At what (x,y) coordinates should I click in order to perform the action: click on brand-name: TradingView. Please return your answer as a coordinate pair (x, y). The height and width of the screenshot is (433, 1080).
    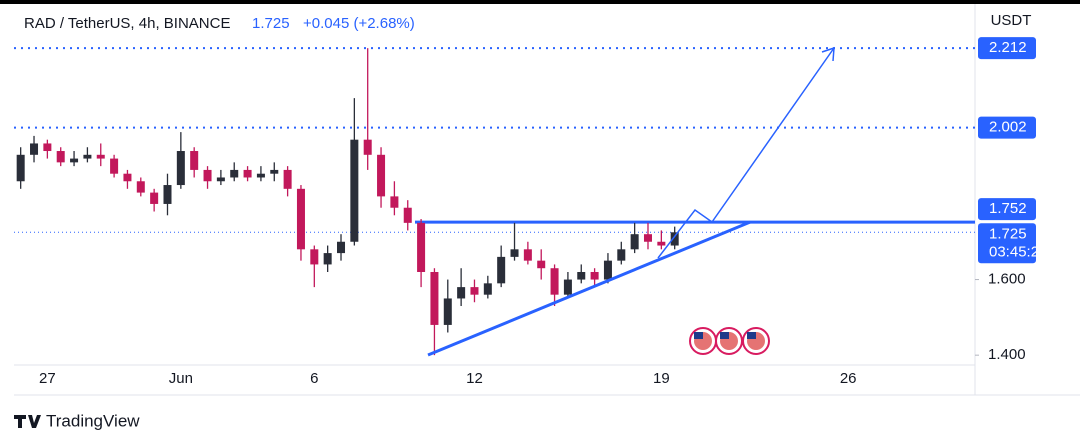
    Looking at the image, I should click on (93, 420).